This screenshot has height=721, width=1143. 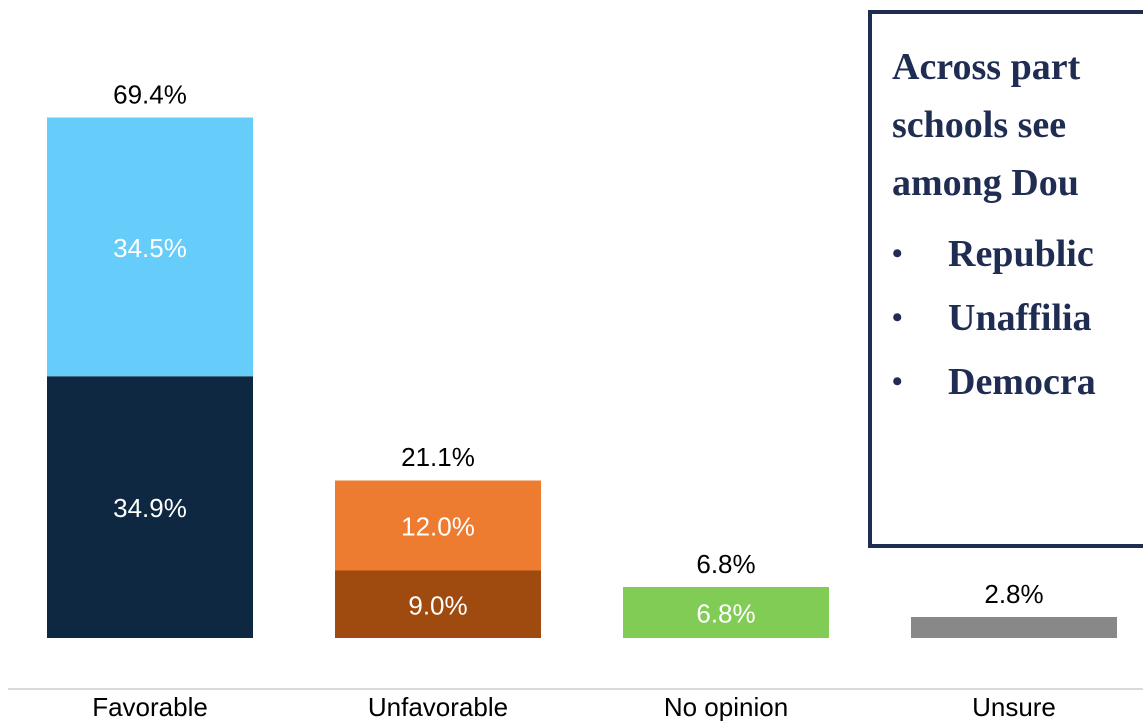 What do you see at coordinates (985, 183) in the screenshot?
I see `callout-heading-line: among Dou` at bounding box center [985, 183].